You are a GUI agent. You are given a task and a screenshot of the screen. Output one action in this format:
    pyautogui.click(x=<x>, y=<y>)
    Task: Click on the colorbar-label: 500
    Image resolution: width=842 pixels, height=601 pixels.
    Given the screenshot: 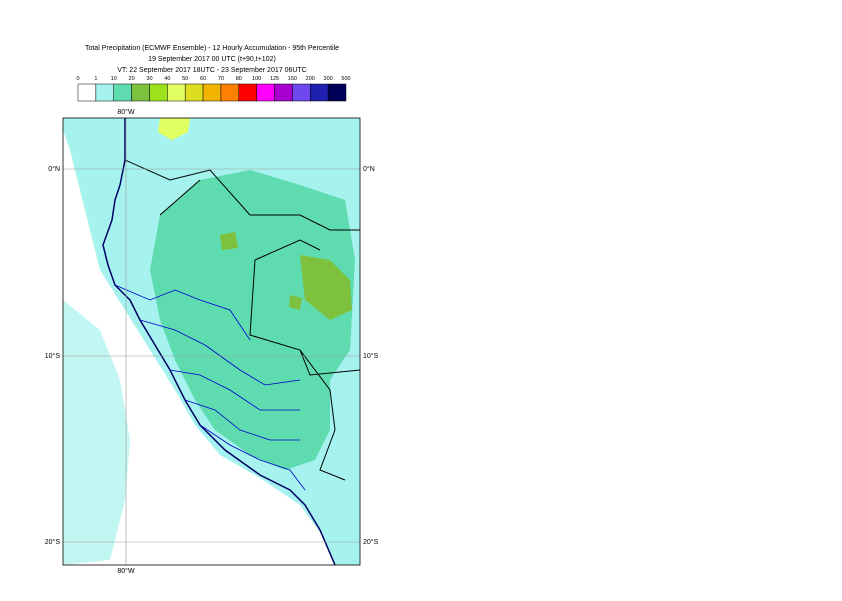 What is the action you would take?
    pyautogui.click(x=345, y=79)
    